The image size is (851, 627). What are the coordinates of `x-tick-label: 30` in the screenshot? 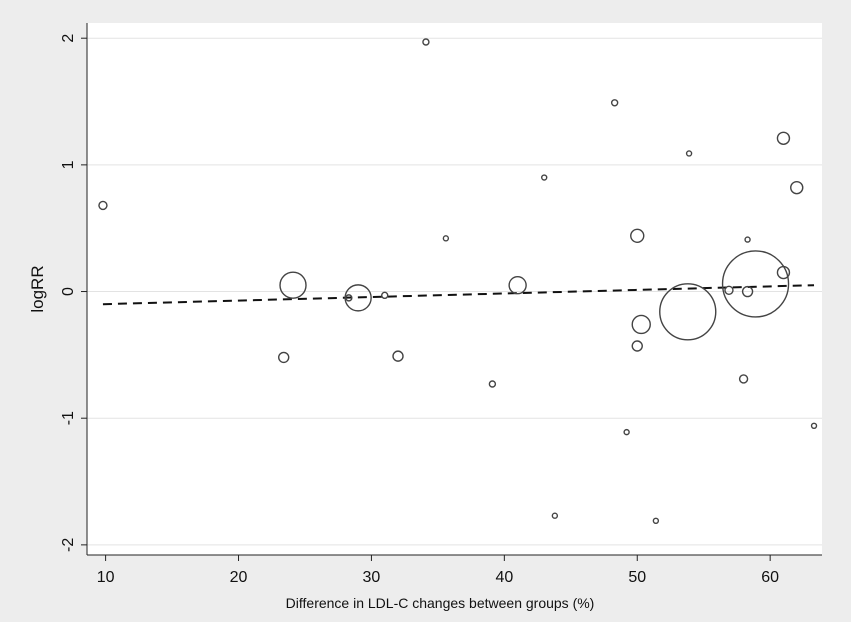 It's located at (372, 577).